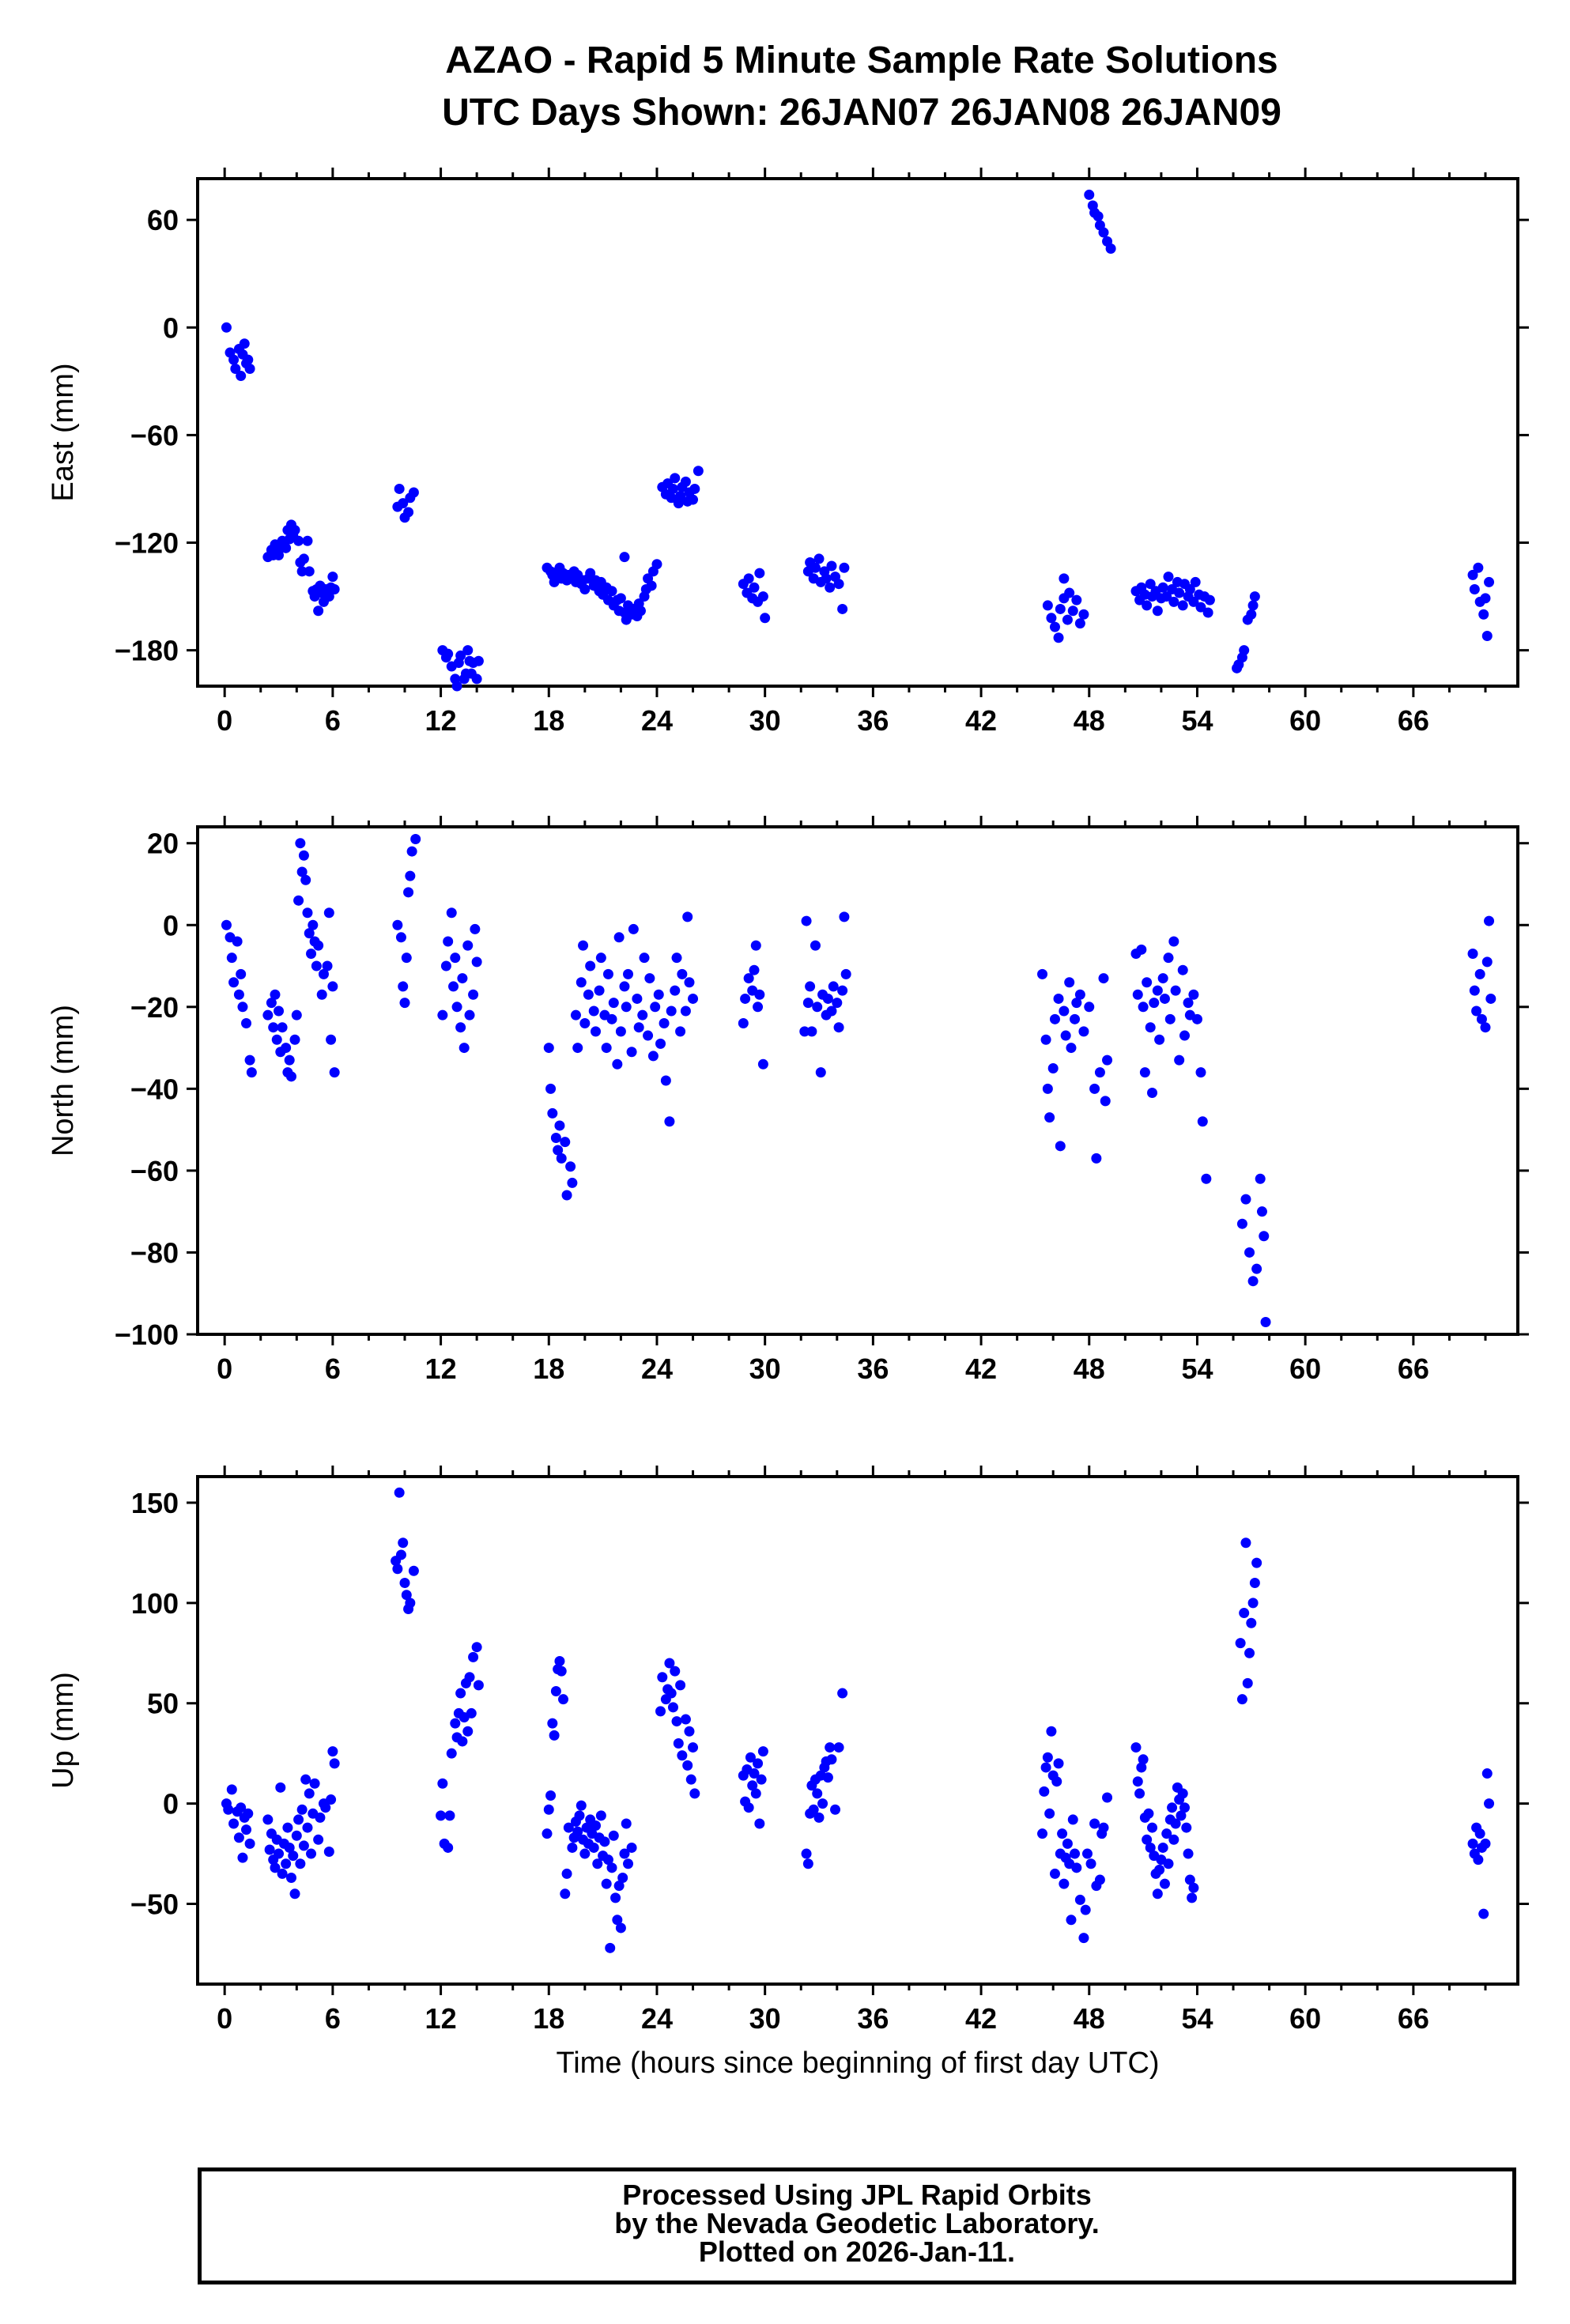 This screenshot has width=1570, height=2324. Describe the element at coordinates (857, 2195) in the screenshot. I see `footer-line-1: Processed Using JPL Rapid Orbits` at that location.